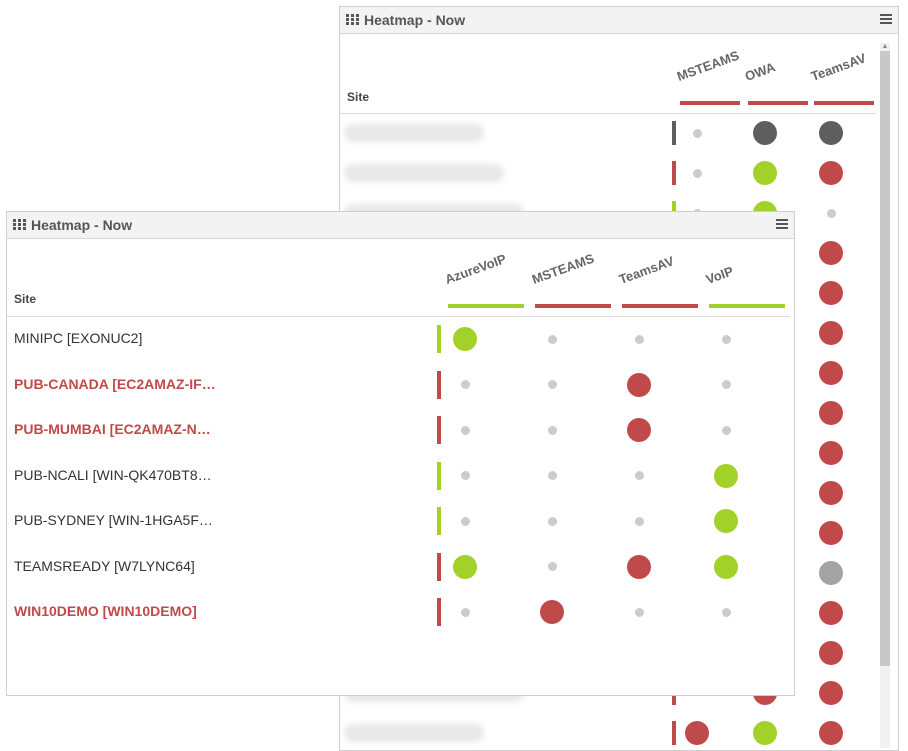 This screenshot has width=908, height=751. I want to click on site-name: MINIPC [EXONUC2], so click(78, 338).